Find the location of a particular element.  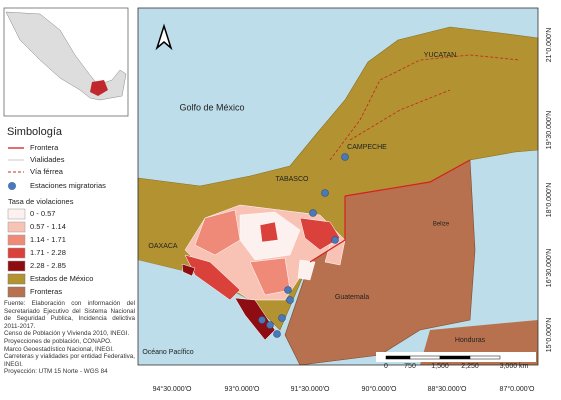

legend-label: Estados de México is located at coordinates (61, 278).